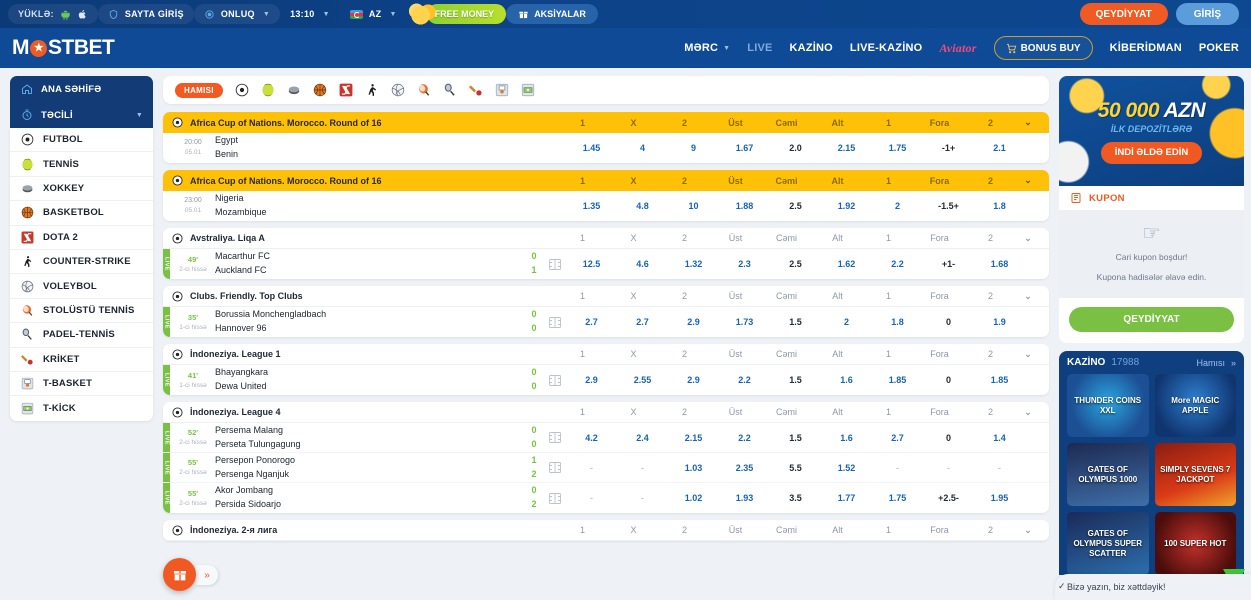  Describe the element at coordinates (846, 206) in the screenshot. I see `odds-button: 1.92` at that location.